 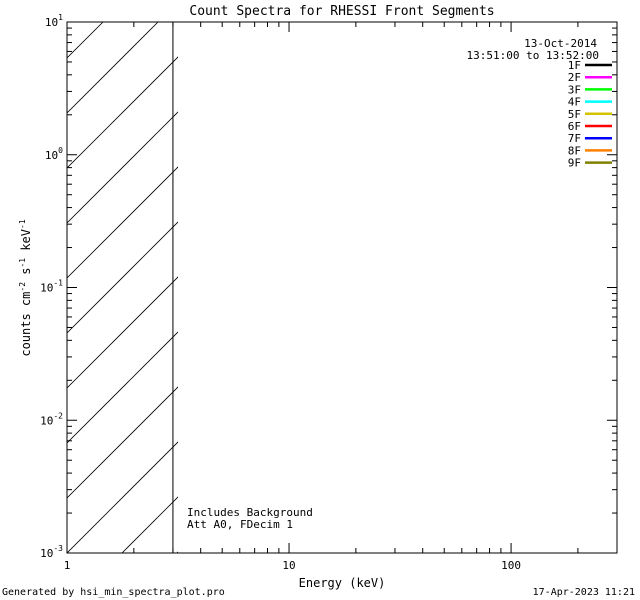 What do you see at coordinates (574, 102) in the screenshot?
I see `legend-label: 4F` at bounding box center [574, 102].